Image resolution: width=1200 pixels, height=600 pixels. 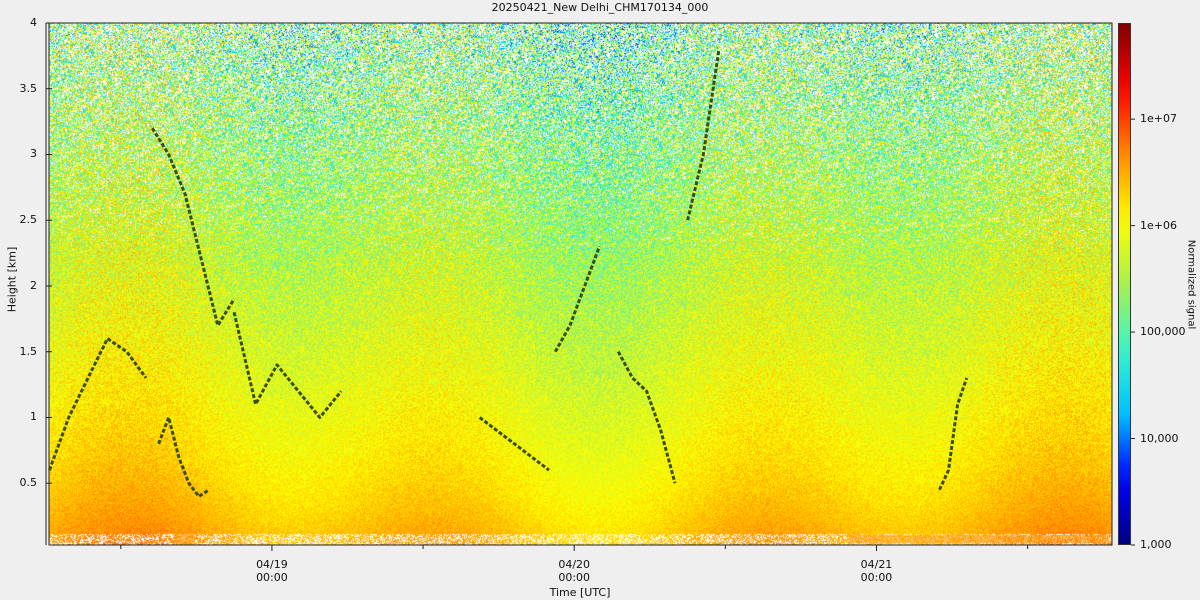 I want to click on y-tick-label: 3.5, so click(x=28, y=88).